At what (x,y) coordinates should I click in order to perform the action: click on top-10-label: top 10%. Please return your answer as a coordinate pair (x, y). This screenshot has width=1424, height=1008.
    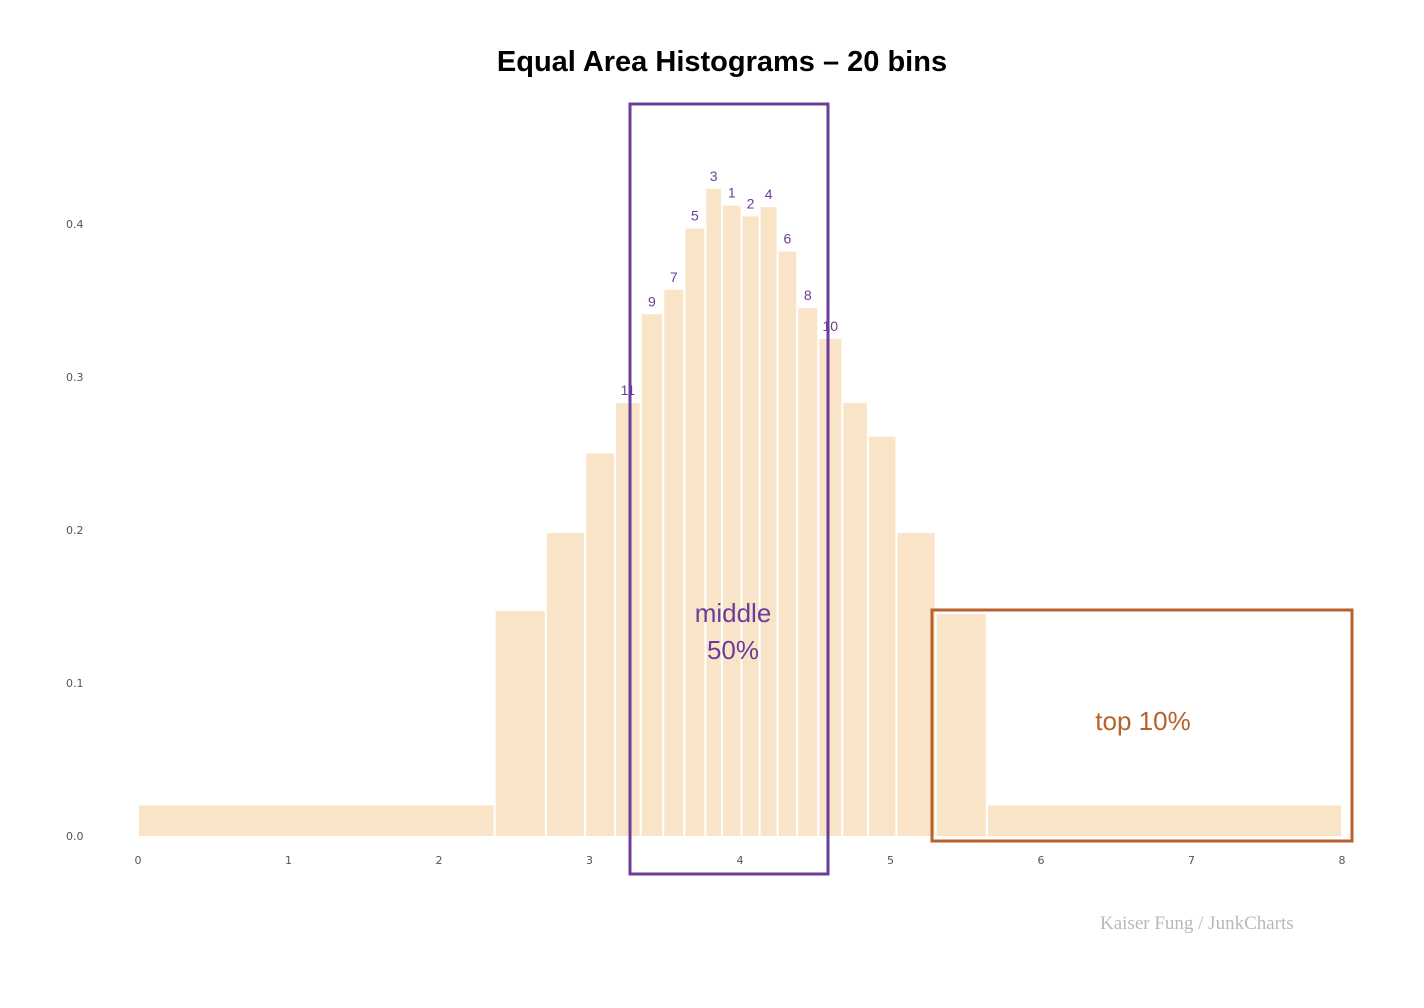
    Looking at the image, I should click on (1142, 721).